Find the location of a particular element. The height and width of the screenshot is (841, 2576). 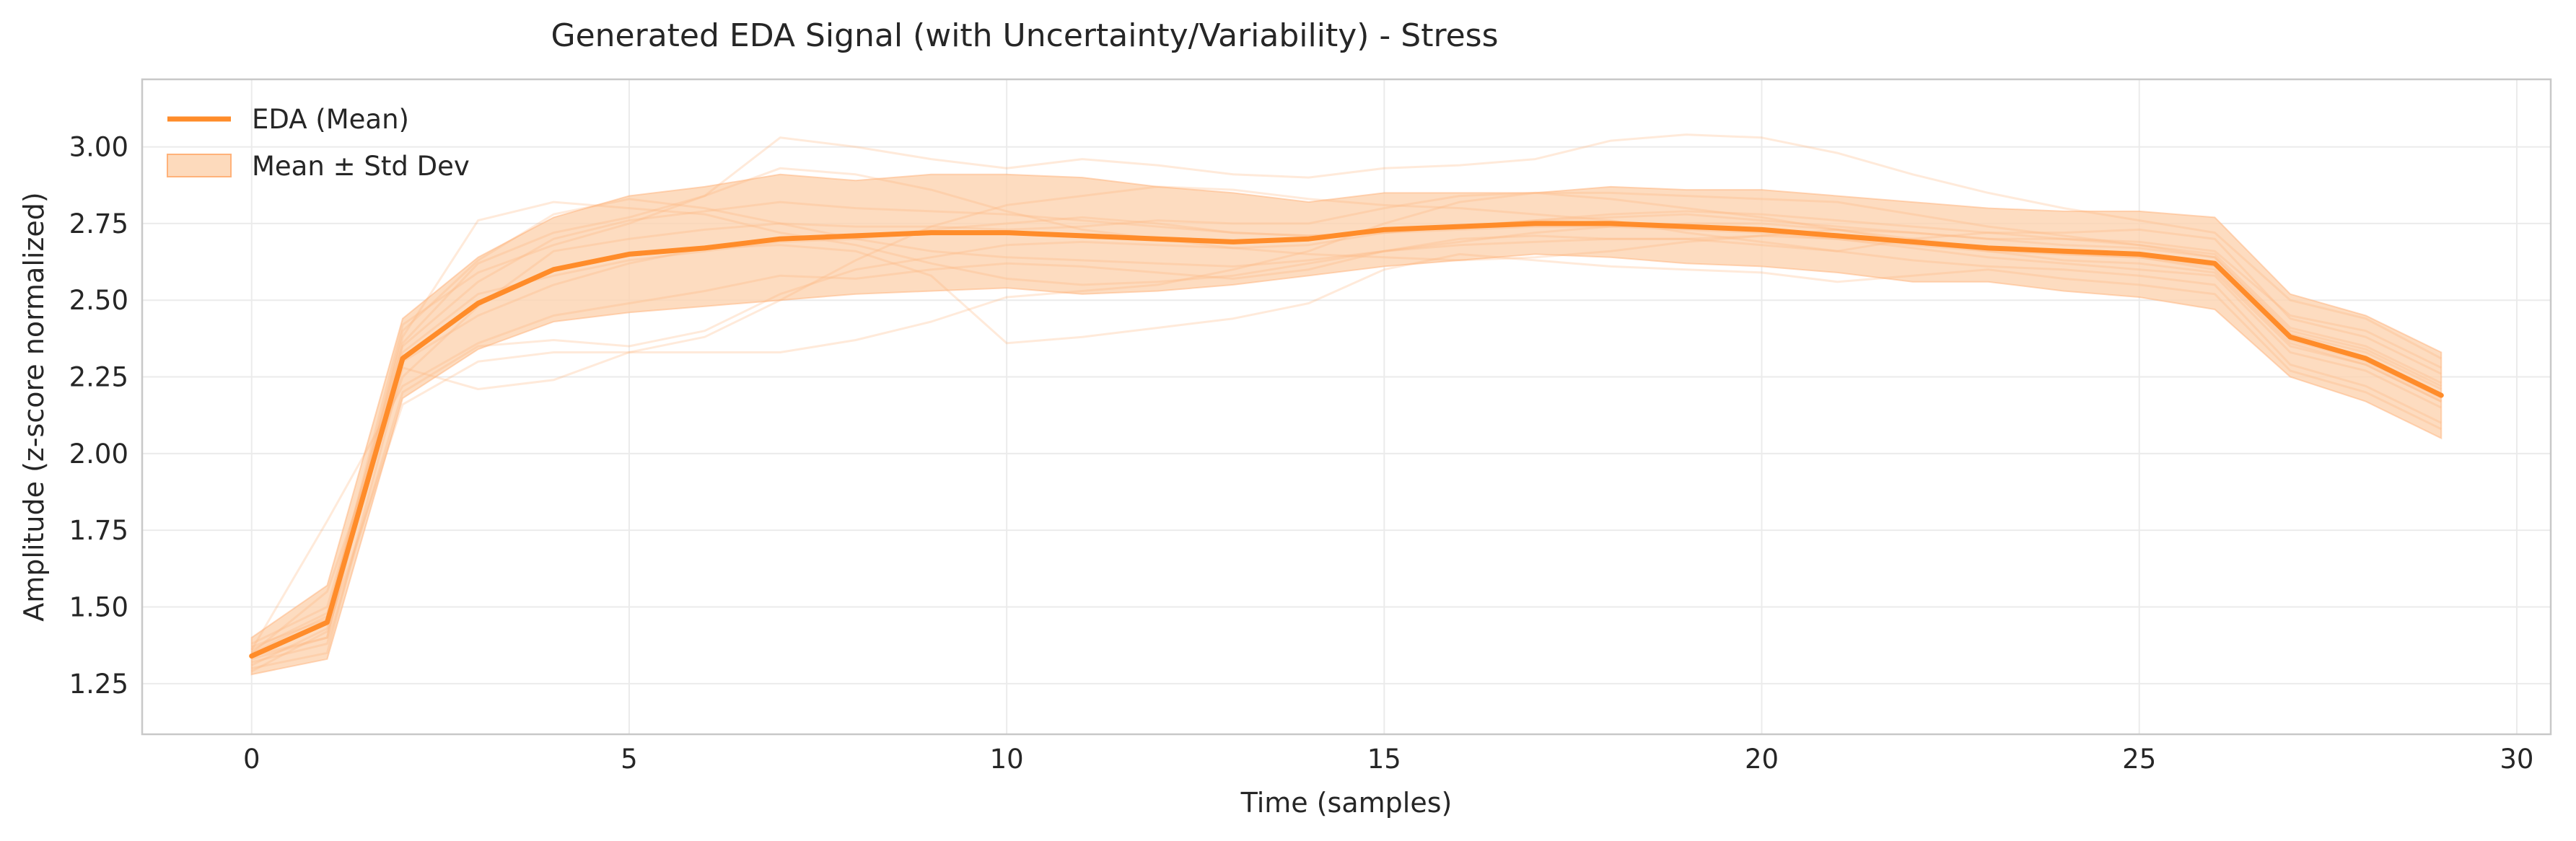

x-tick-label: 0 is located at coordinates (251, 759).